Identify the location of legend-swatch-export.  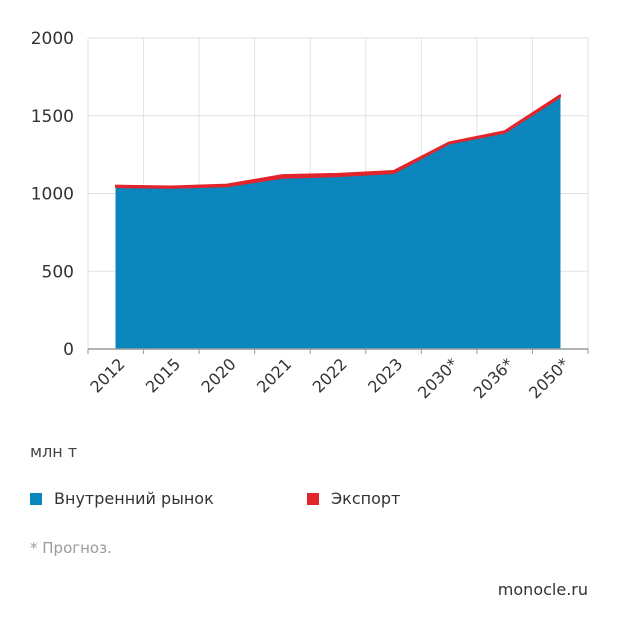
(313, 498).